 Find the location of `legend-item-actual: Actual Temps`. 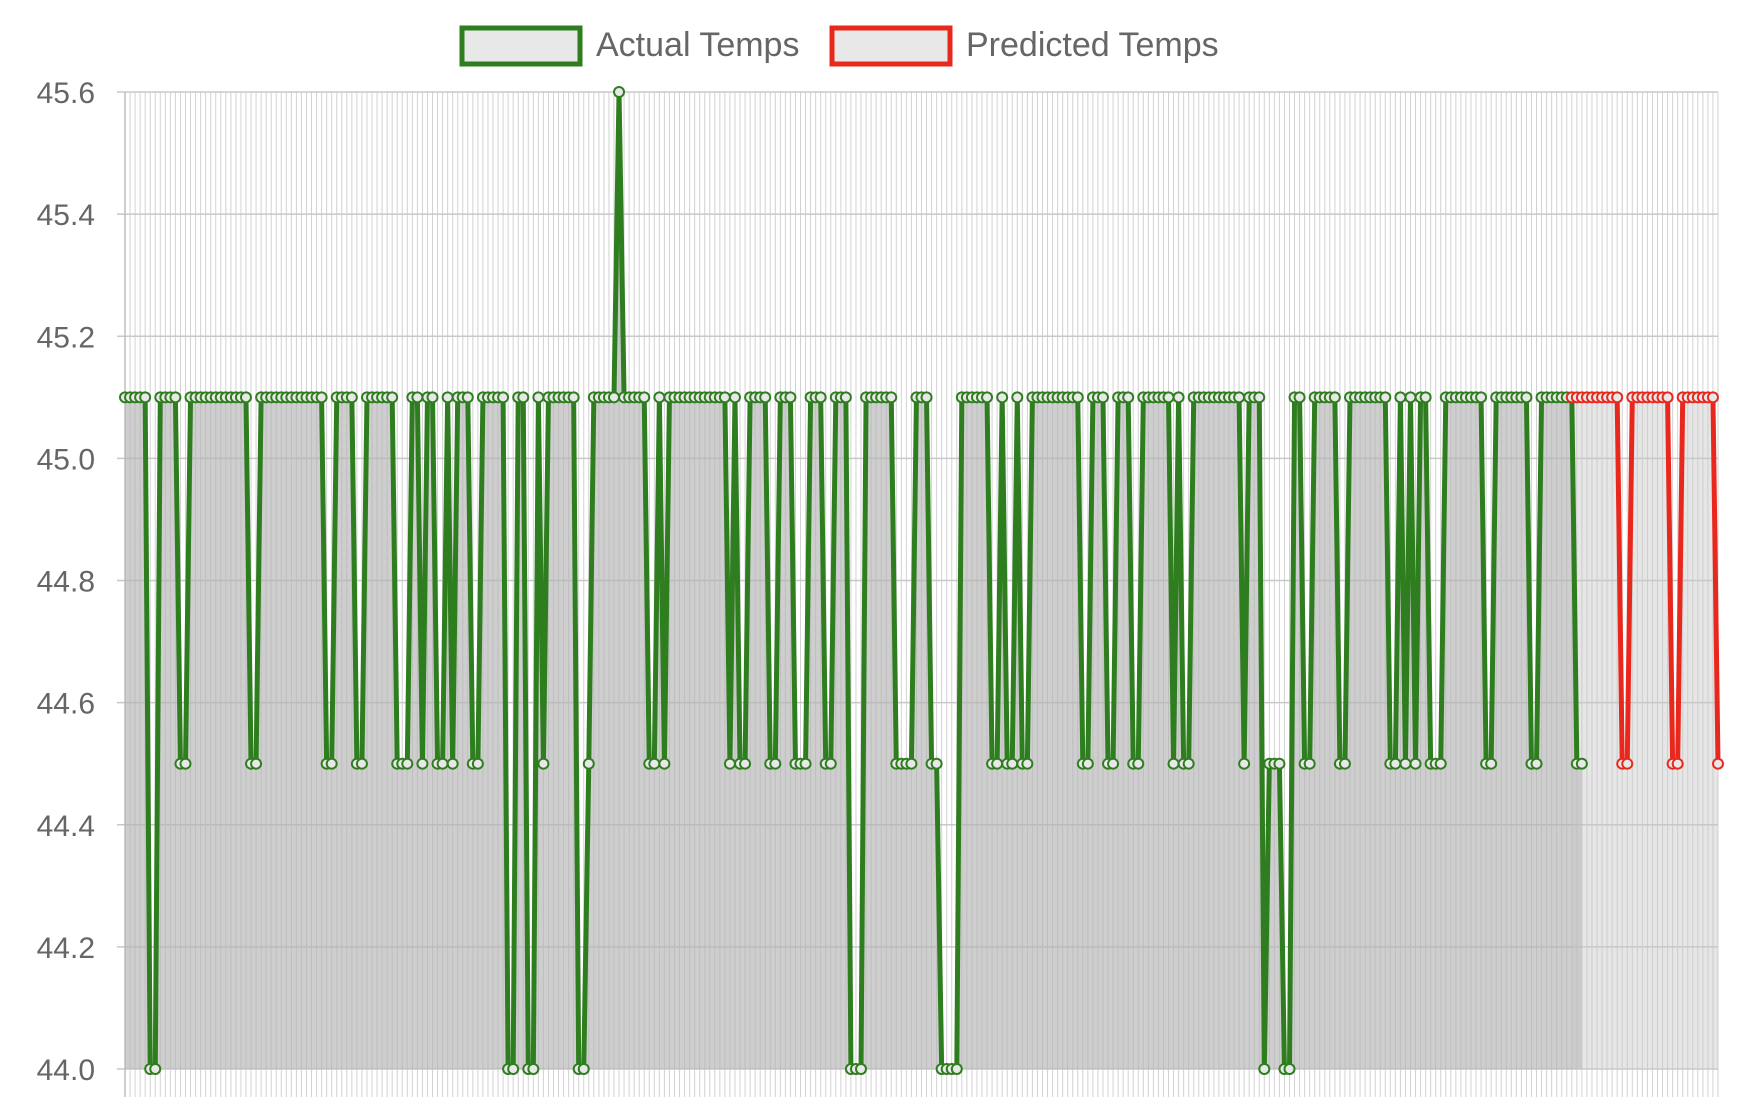

legend-item-actual: Actual Temps is located at coordinates (629, 46).